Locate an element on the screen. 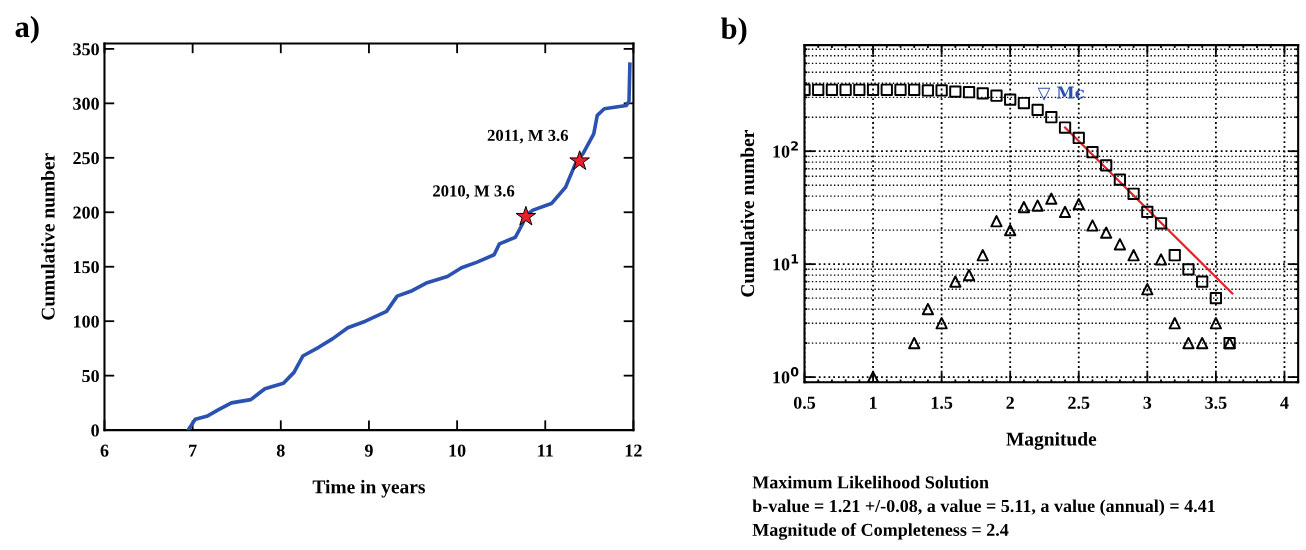  x-tick-label: 9 is located at coordinates (368, 450).